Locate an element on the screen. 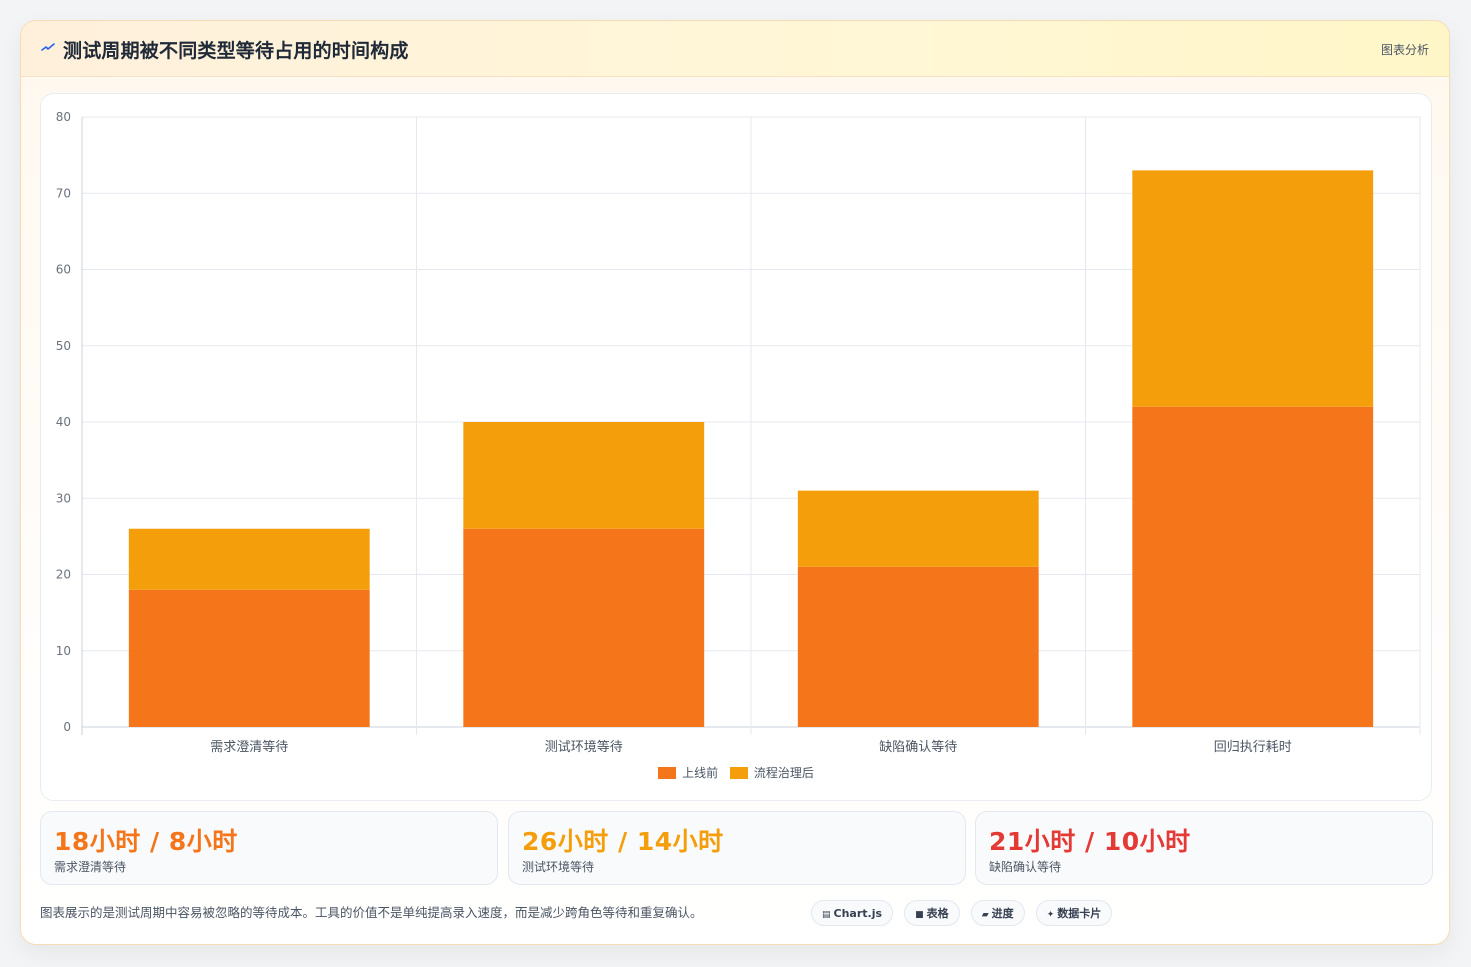 The image size is (1471, 967). chart-title: 测试周期被不同类型等待占用的时间构成 is located at coordinates (236, 51).